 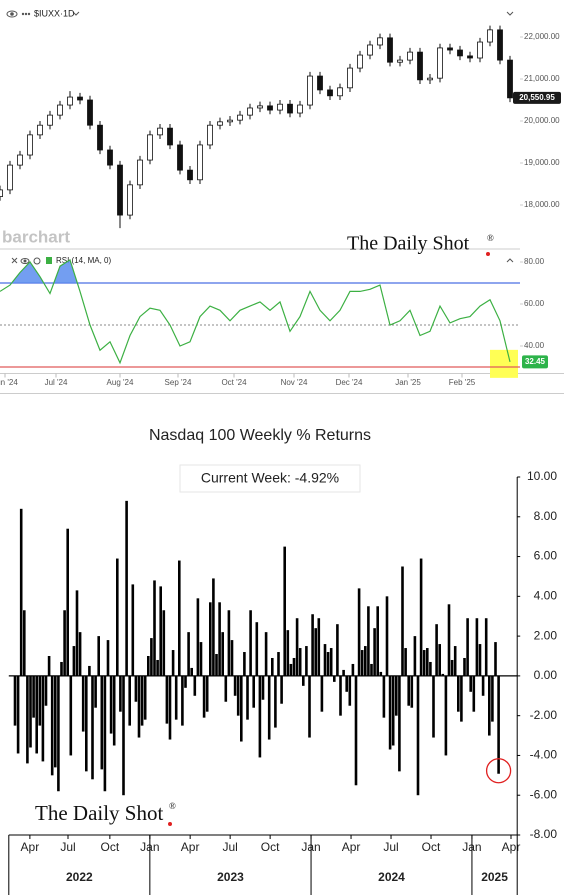 What do you see at coordinates (408, 382) in the screenshot?
I see `x-tick-label: Jan '25` at bounding box center [408, 382].